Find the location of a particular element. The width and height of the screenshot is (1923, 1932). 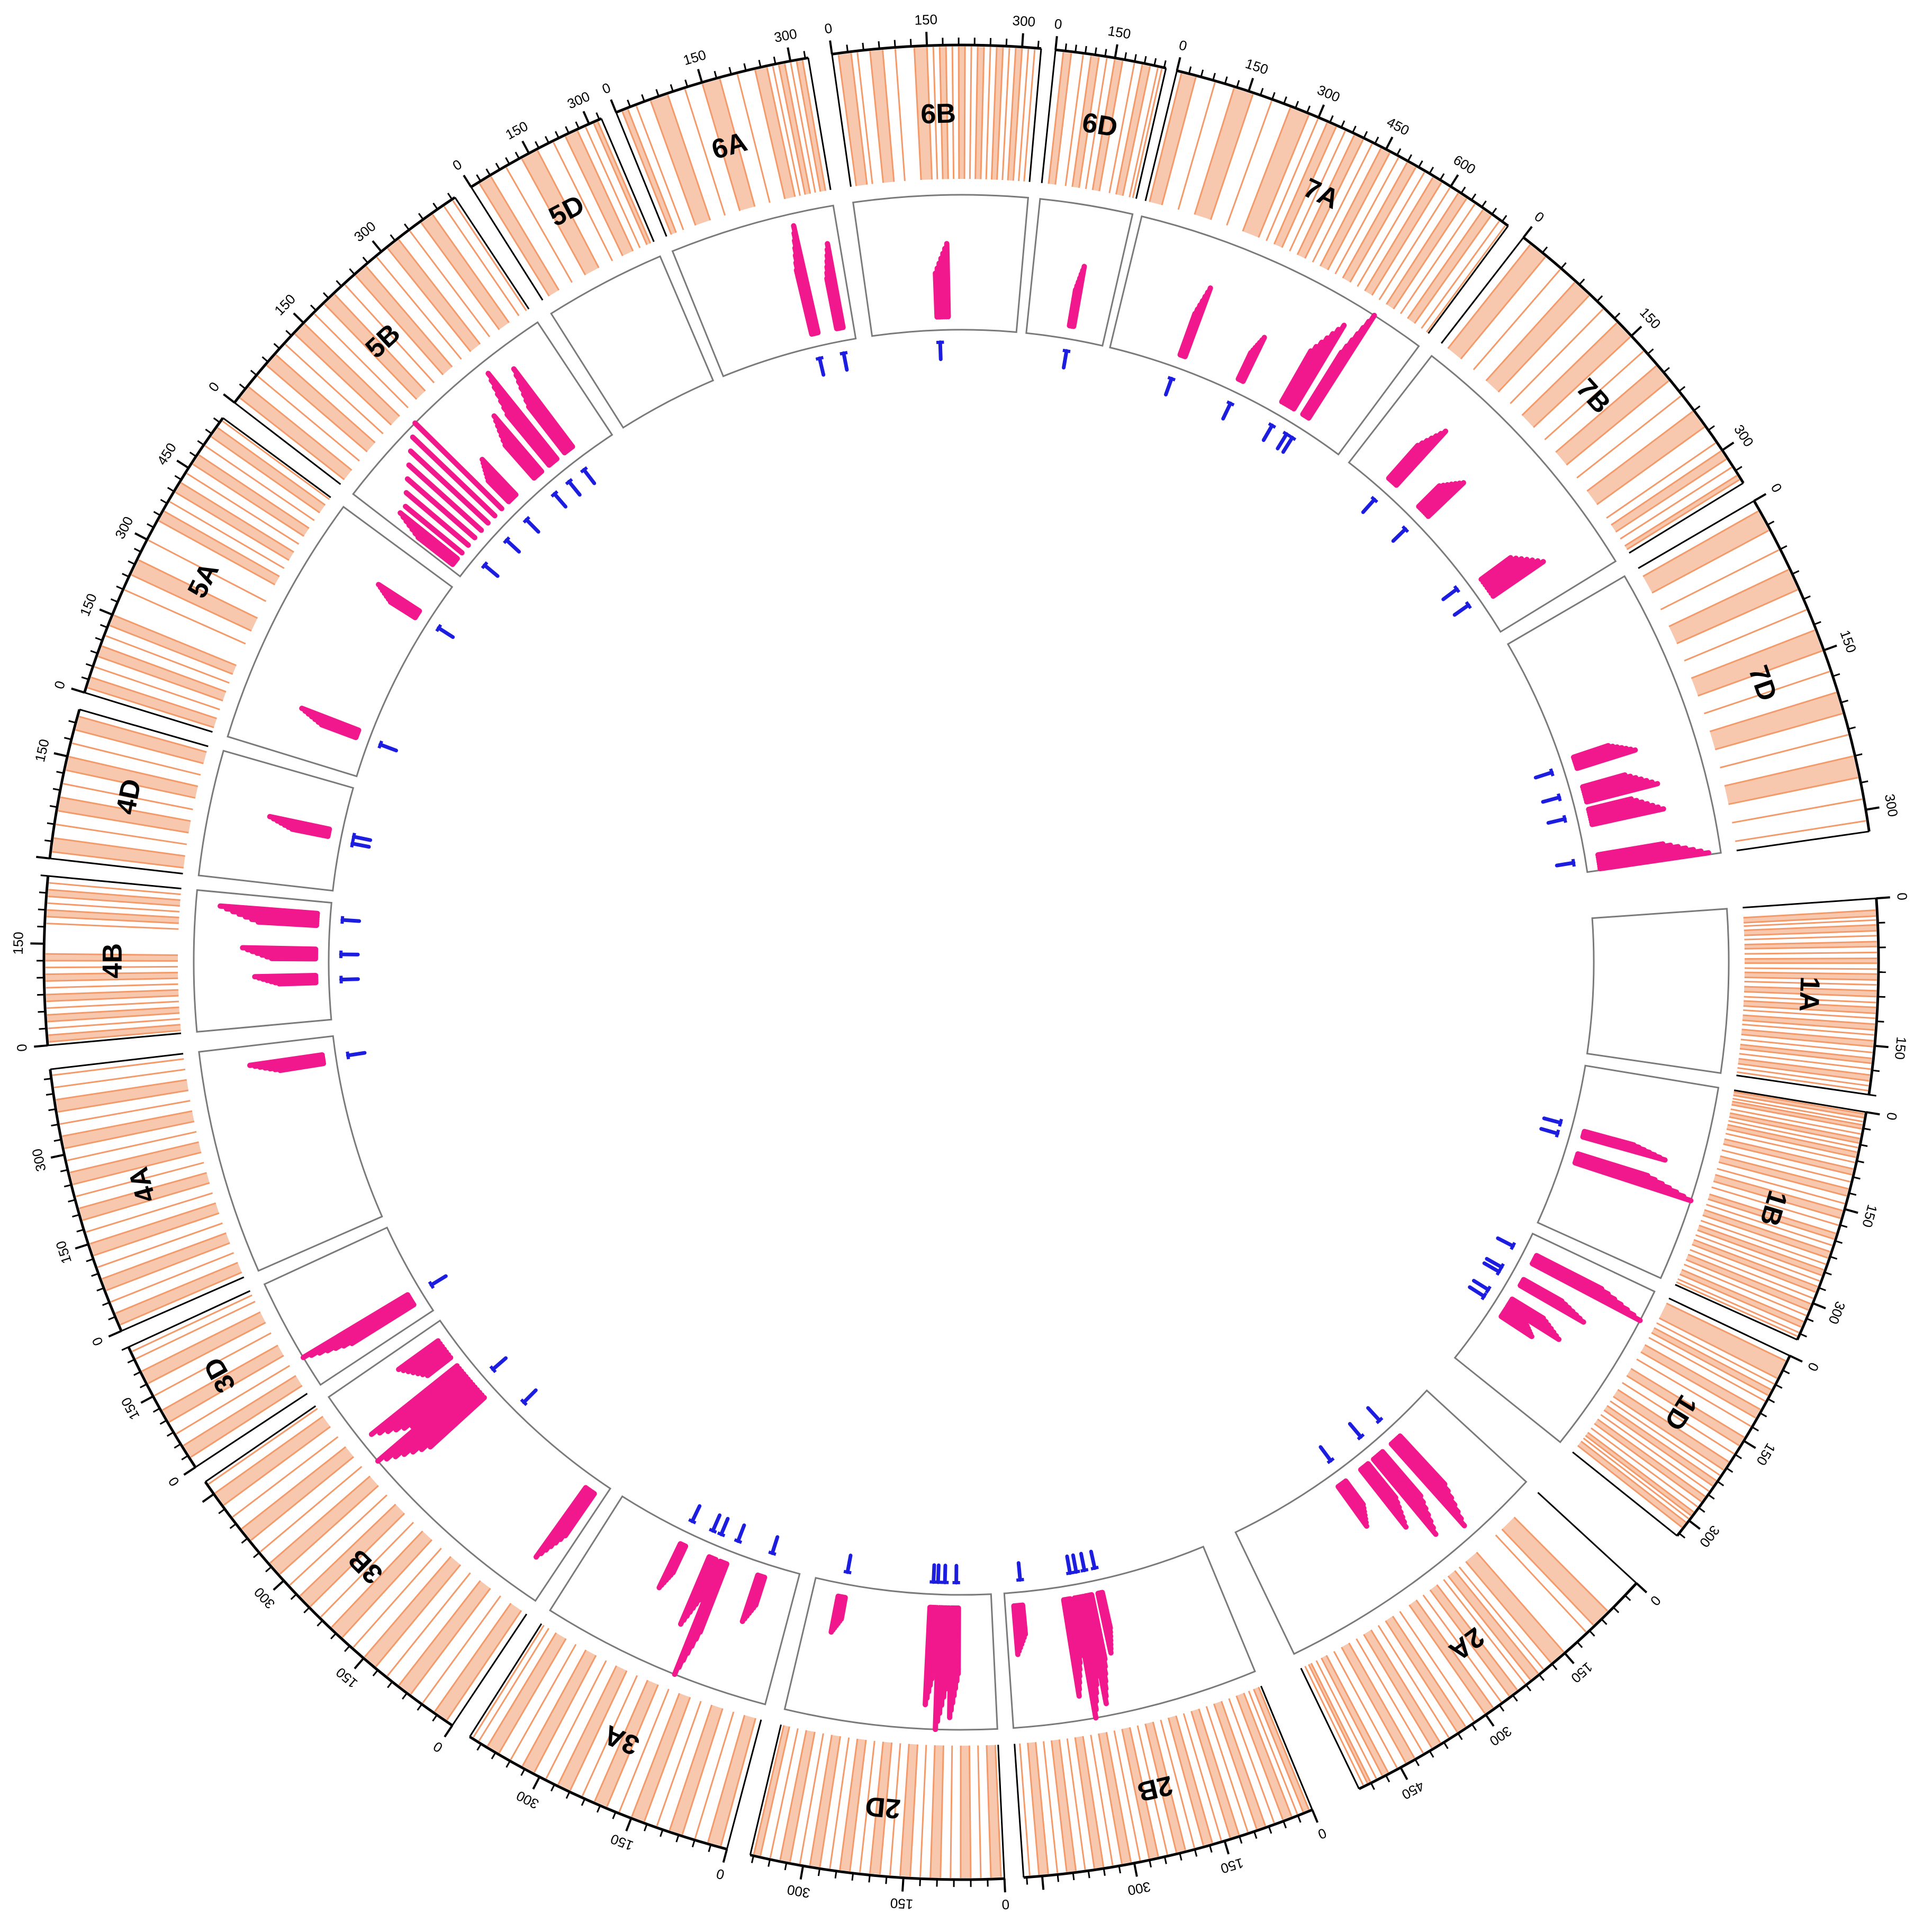

tick-label-5A-0: 0 is located at coordinates (60, 685).